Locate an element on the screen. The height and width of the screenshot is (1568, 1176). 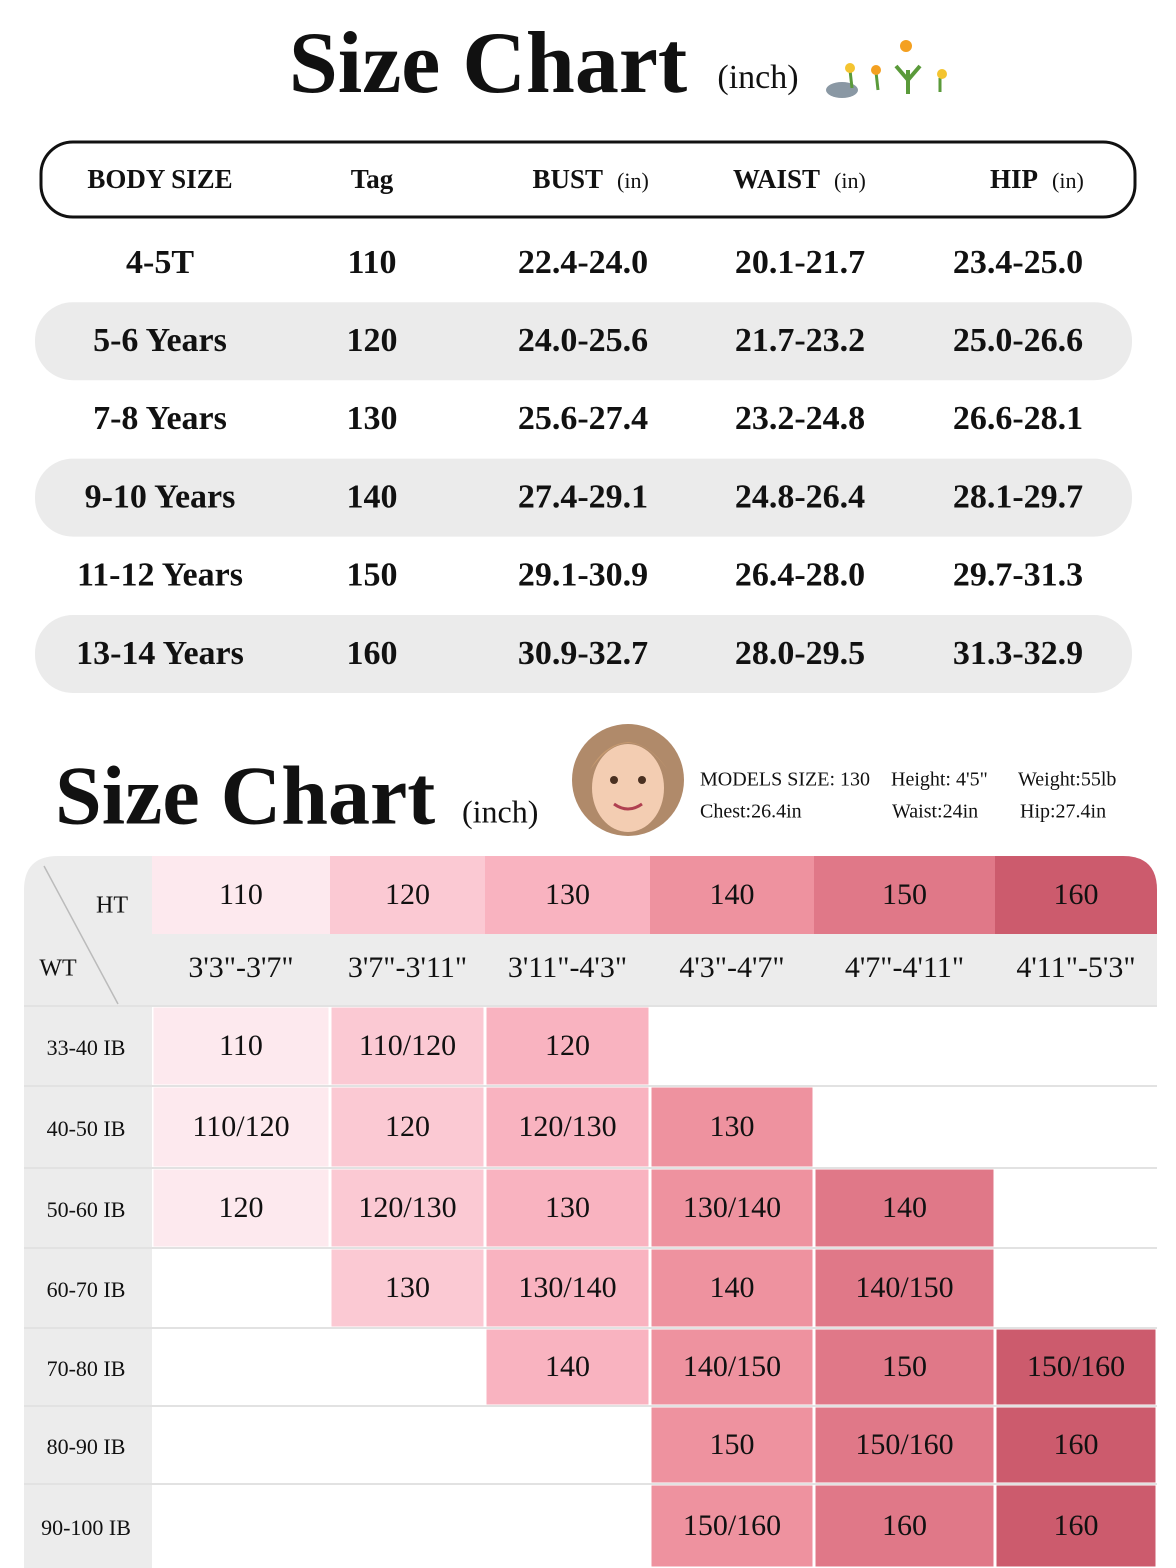
cell: 130 is located at coordinates (372, 418).